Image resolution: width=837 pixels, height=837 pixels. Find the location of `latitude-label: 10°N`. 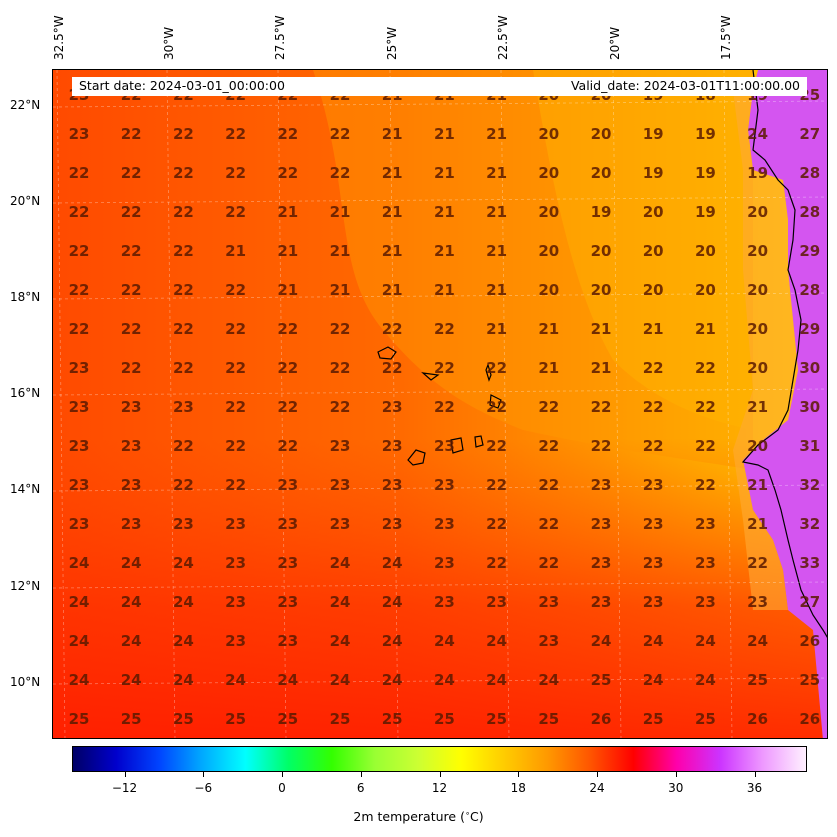

latitude-label: 10°N is located at coordinates (25, 682).